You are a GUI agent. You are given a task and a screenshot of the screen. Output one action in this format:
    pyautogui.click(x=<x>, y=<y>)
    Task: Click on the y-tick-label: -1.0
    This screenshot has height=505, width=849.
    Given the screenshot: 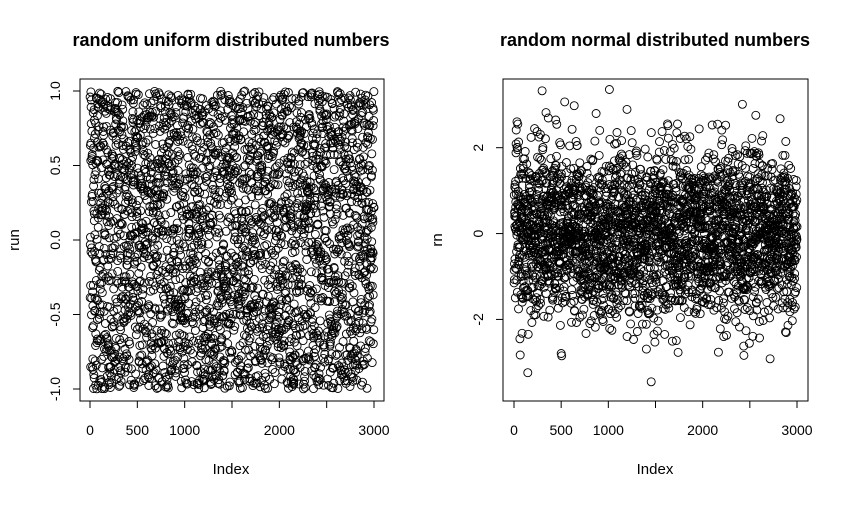 What is the action you would take?
    pyautogui.click(x=55, y=389)
    